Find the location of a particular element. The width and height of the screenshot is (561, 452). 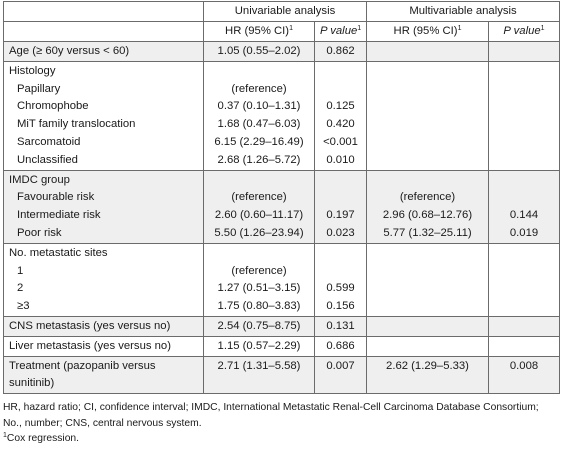

group-label: Histology is located at coordinates (32, 70).